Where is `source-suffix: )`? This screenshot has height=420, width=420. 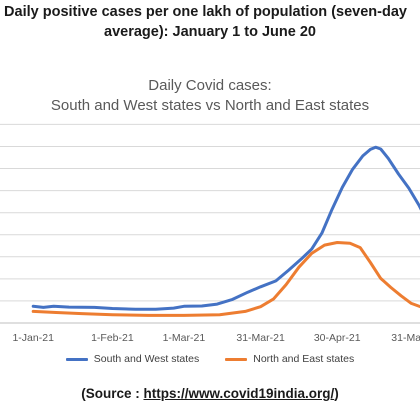 source-suffix: ) is located at coordinates (336, 393).